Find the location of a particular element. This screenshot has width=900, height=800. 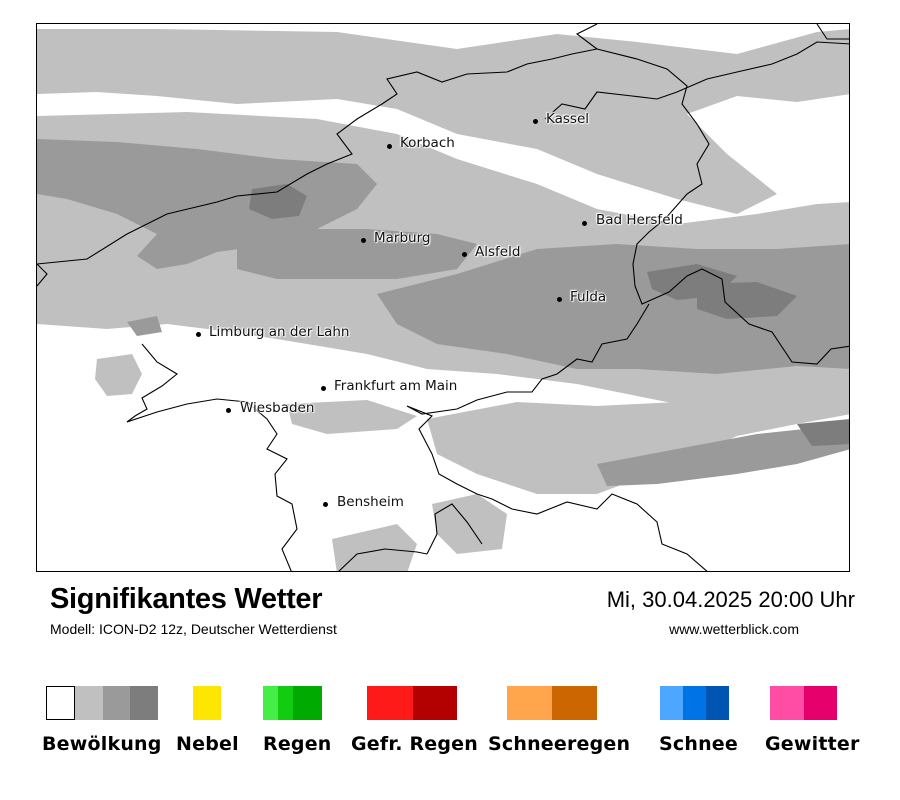

swatch-snow-heavy is located at coordinates (717, 703).